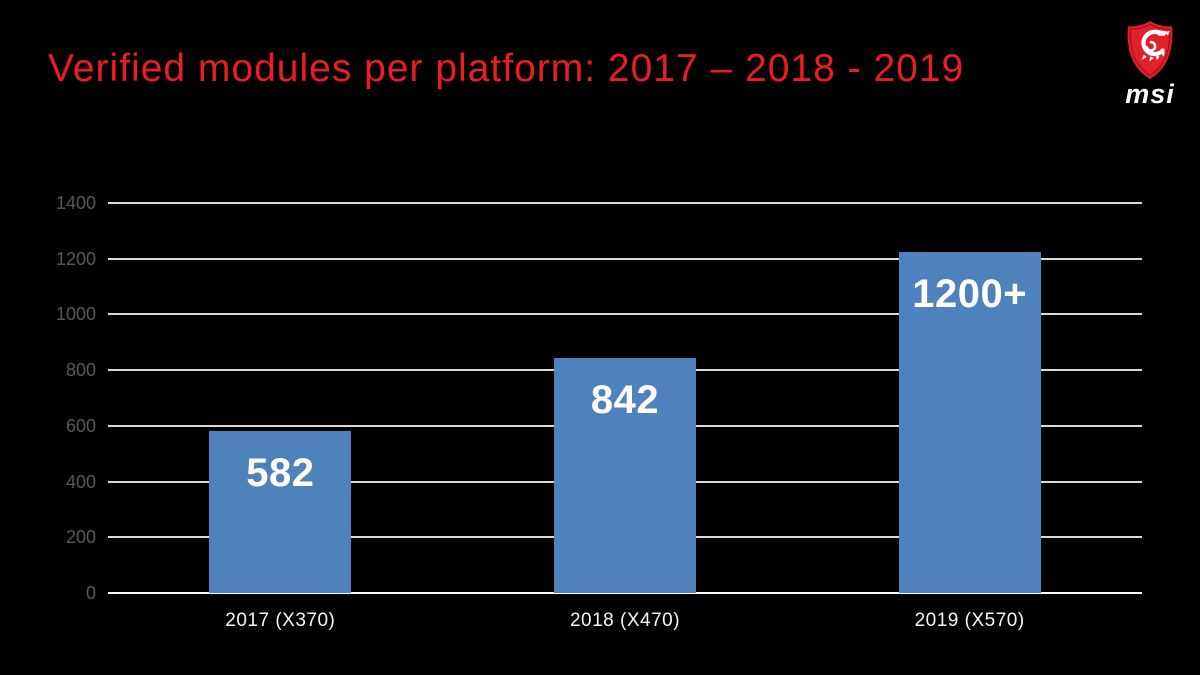  I want to click on y-tick-label: 0, so click(90, 593).